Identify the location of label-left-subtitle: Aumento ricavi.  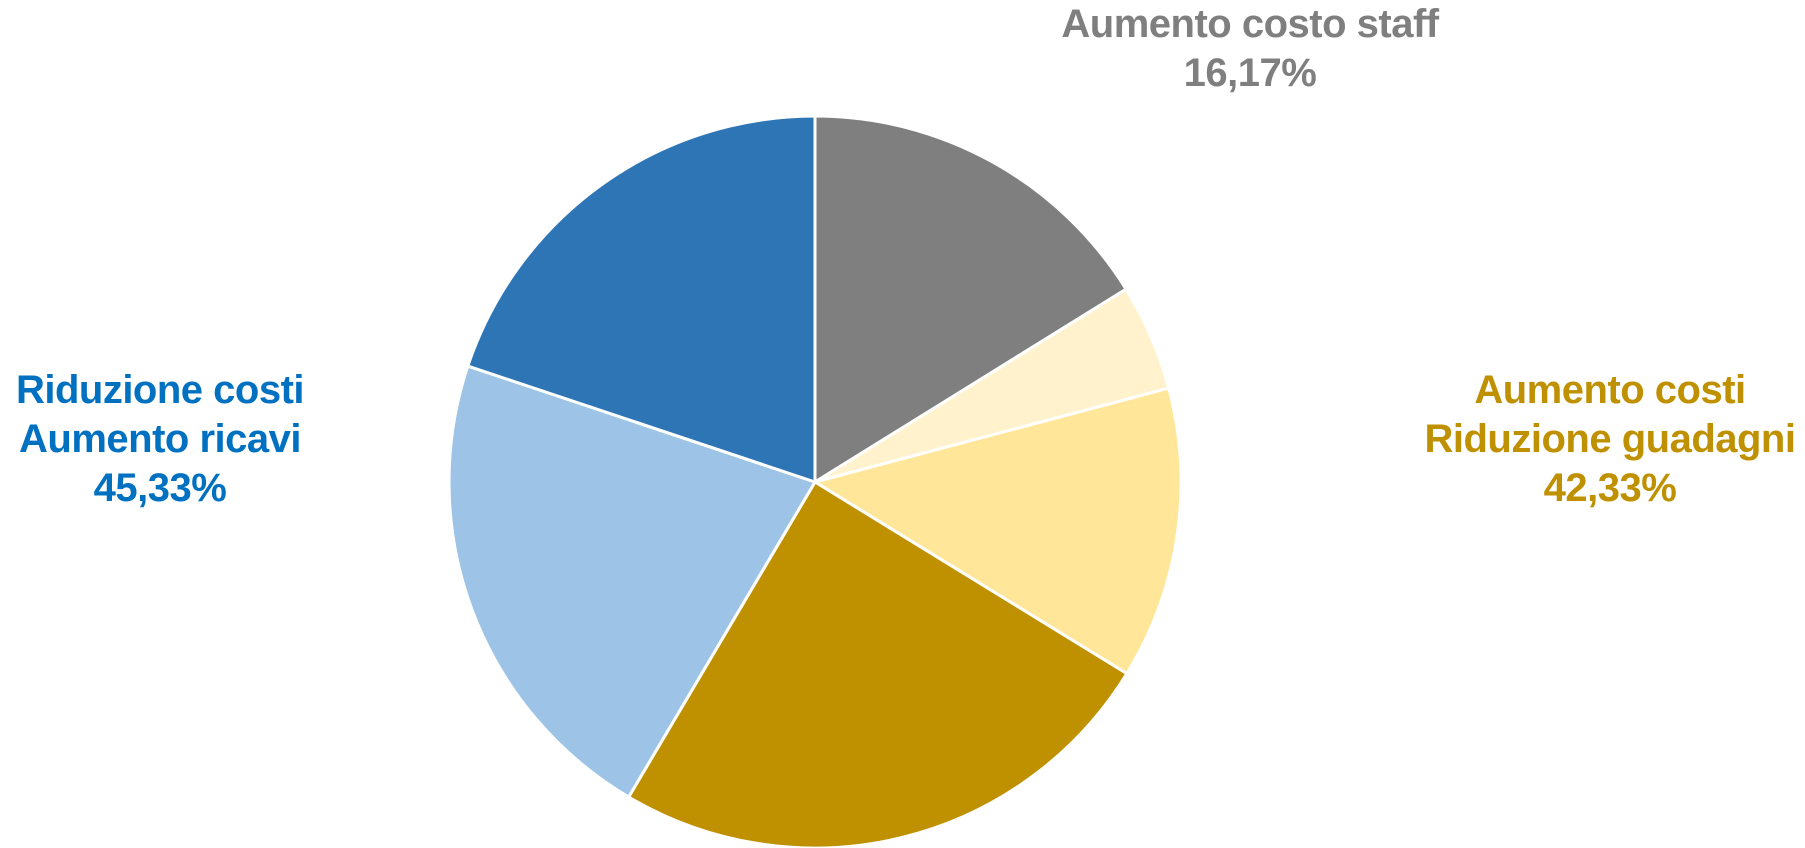
(160, 439).